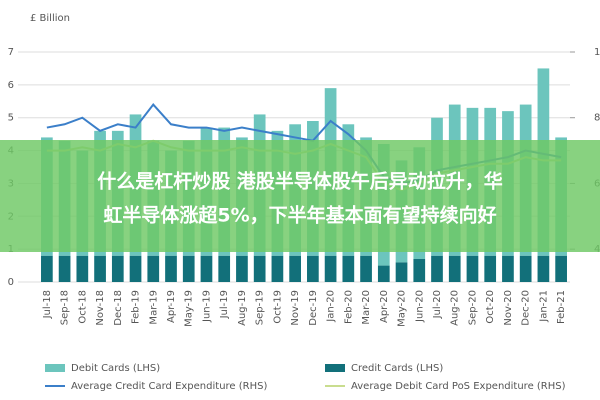 The width and height of the screenshot is (600, 400). I want to click on y2-tick-label: 100, so click(597, 52).